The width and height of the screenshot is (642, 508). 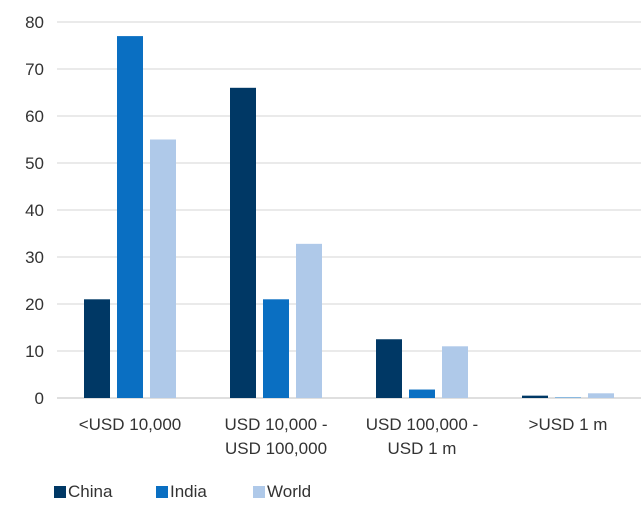 I want to click on y-tick-label: 50, so click(x=34, y=163).